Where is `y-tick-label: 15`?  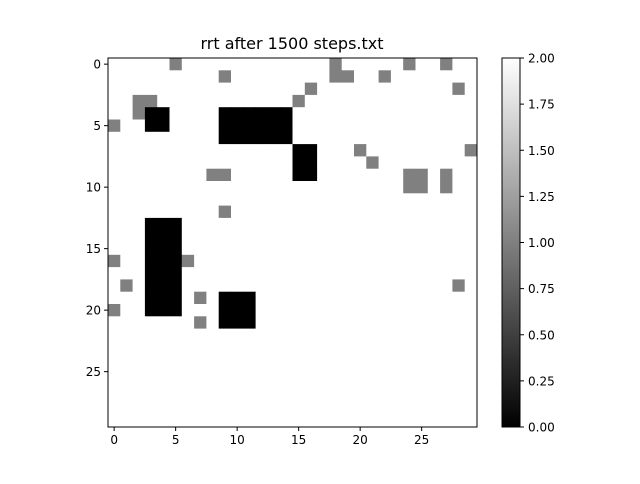 y-tick-label: 15 is located at coordinates (93, 249).